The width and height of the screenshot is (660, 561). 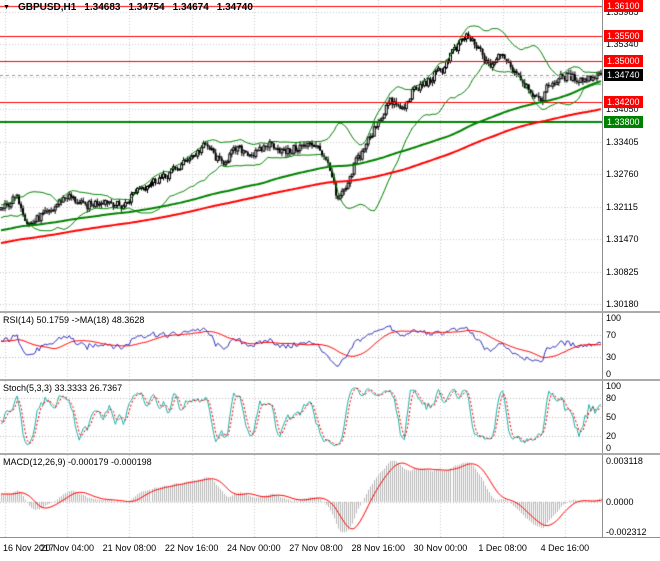 What do you see at coordinates (623, 74) in the screenshot?
I see `bid-price-badge: 1.34740` at bounding box center [623, 74].